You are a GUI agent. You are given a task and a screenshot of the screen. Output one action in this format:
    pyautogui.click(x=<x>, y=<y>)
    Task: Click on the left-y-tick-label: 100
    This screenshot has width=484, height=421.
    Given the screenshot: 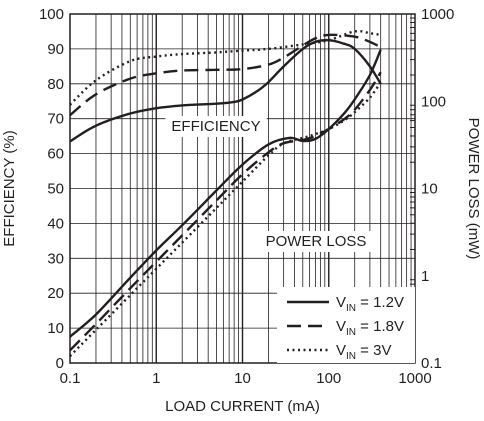 What is the action you would take?
    pyautogui.click(x=51, y=14)
    